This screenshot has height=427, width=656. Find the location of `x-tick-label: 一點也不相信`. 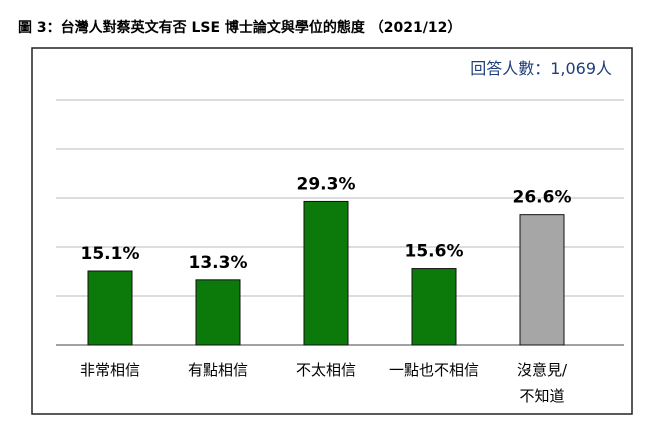

x-tick-label: 一點也不相信 is located at coordinates (433, 370).